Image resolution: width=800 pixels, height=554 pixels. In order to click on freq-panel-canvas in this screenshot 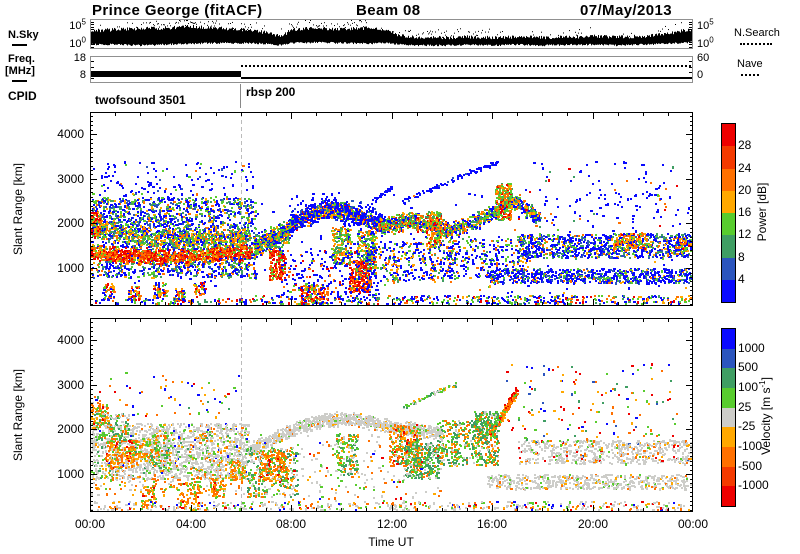, I will do `click(391, 69)`.